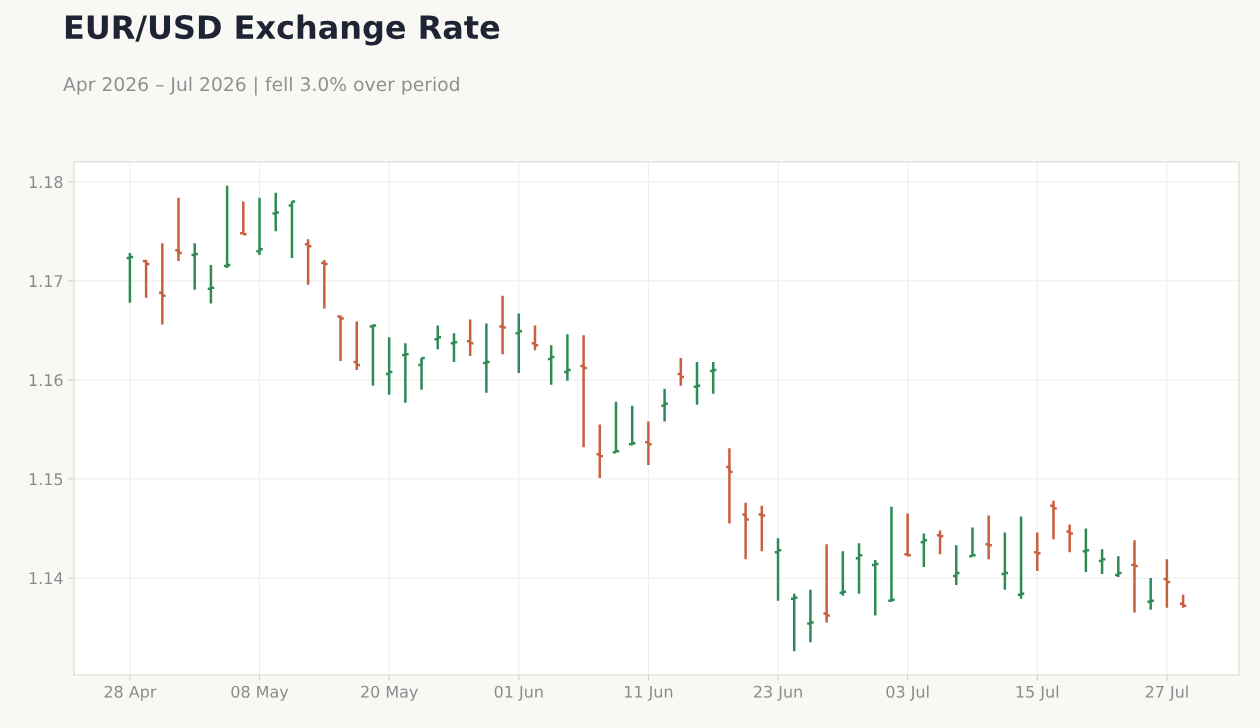 The height and width of the screenshot is (728, 1260). Describe the element at coordinates (648, 693) in the screenshot. I see `x-tick-label: 11 Jun` at that location.